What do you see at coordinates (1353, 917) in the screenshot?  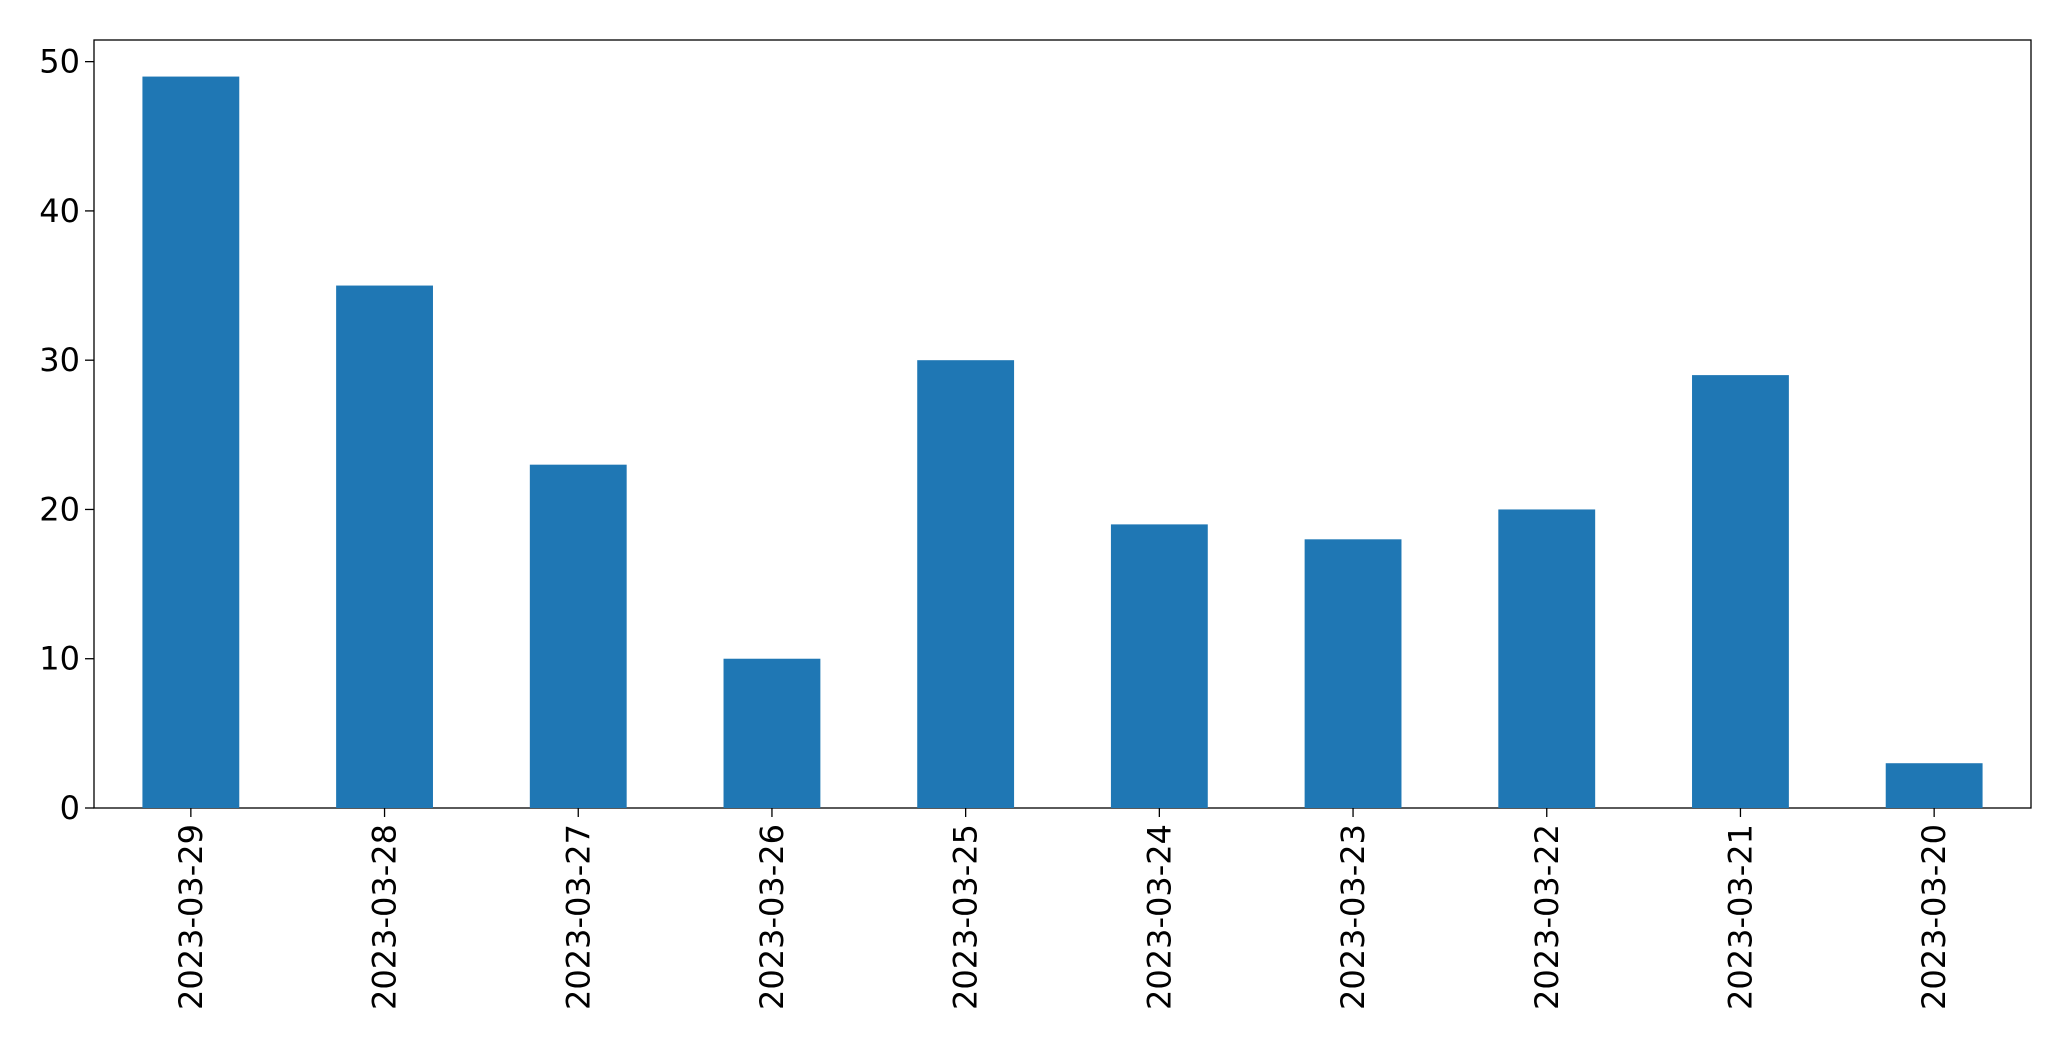 I see `x-tick-label: 2023-03-23` at bounding box center [1353, 917].